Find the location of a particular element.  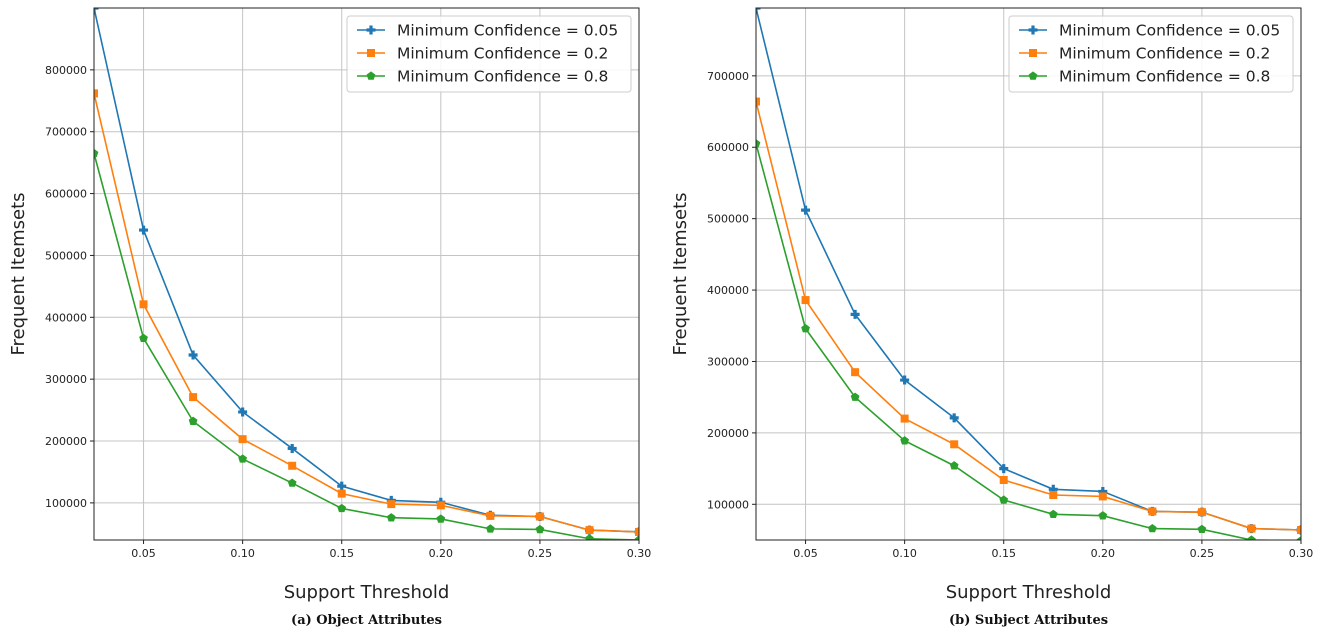

x-tick-label: 0.10 is located at coordinates (242, 553).